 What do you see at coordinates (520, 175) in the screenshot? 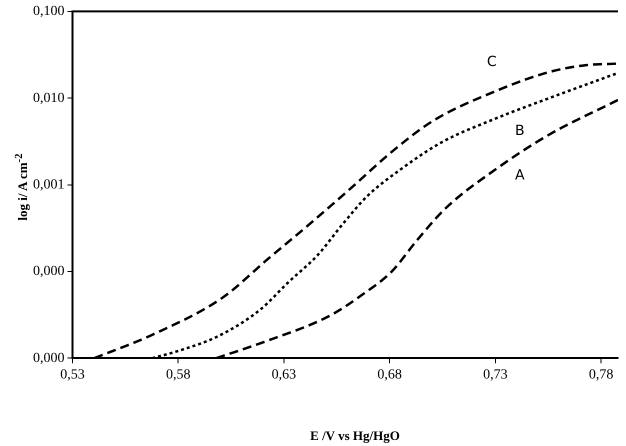
I see `series-label: A` at bounding box center [520, 175].